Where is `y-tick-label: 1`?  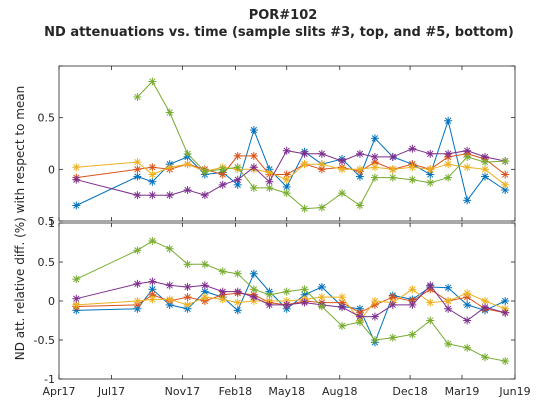
y-tick-label: 1 is located at coordinates (51, 223).